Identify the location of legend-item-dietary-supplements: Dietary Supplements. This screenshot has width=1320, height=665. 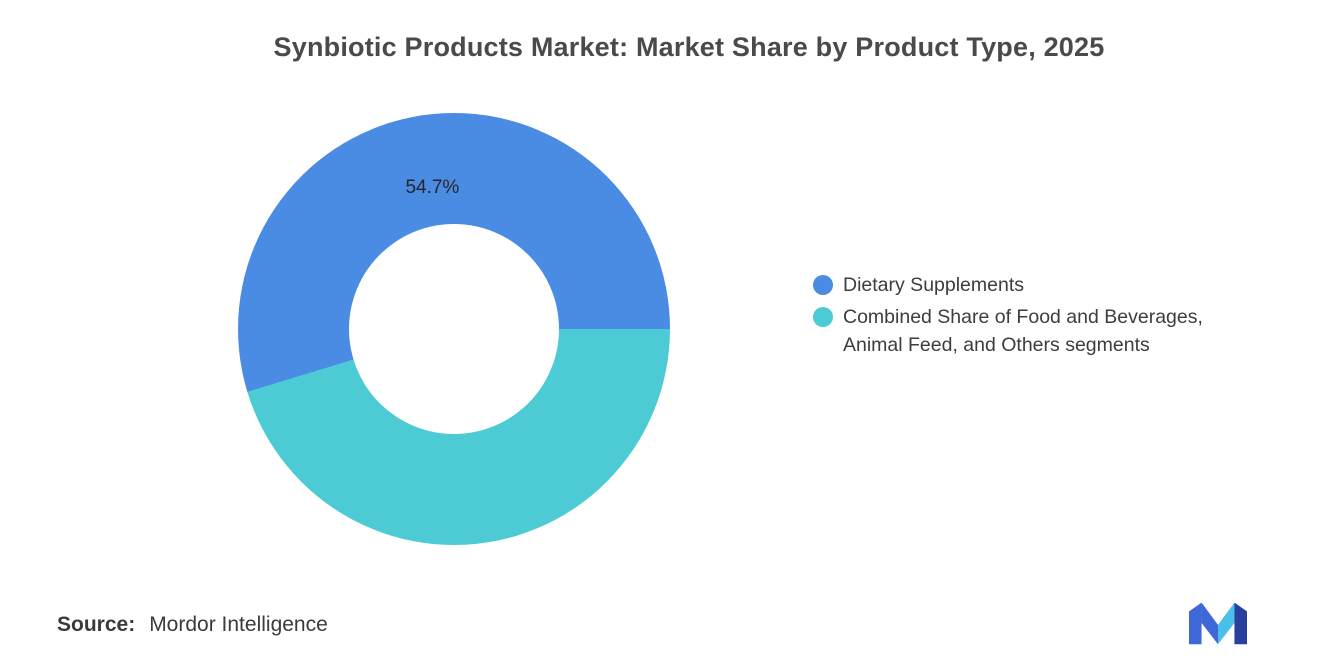
(1038, 285).